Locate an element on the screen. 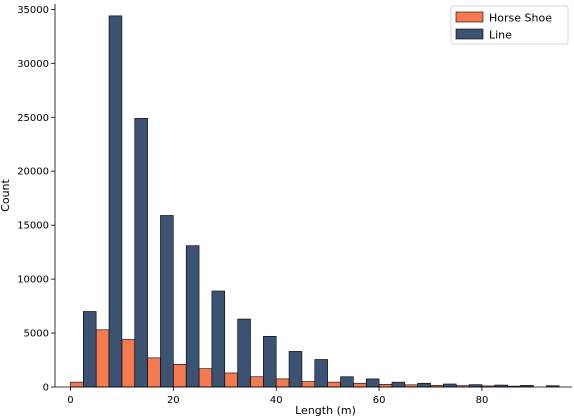 Image resolution: width=574 pixels, height=418 pixels. x-tick-label: 20 is located at coordinates (173, 400).